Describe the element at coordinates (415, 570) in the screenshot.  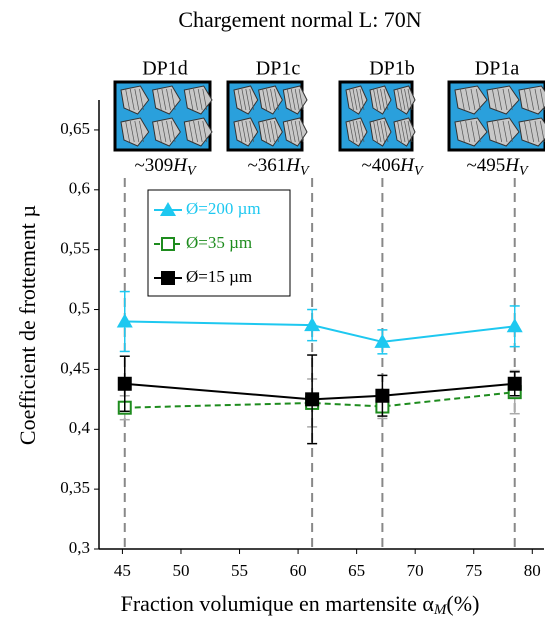
I see `x-tick-label: 70` at that location.